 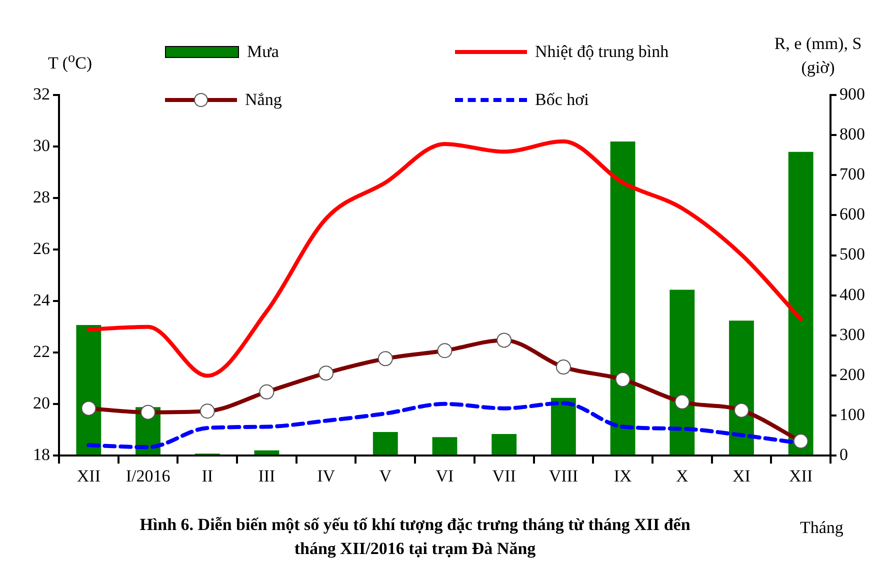 I want to click on x-tick-label: VII, so click(x=504, y=476).